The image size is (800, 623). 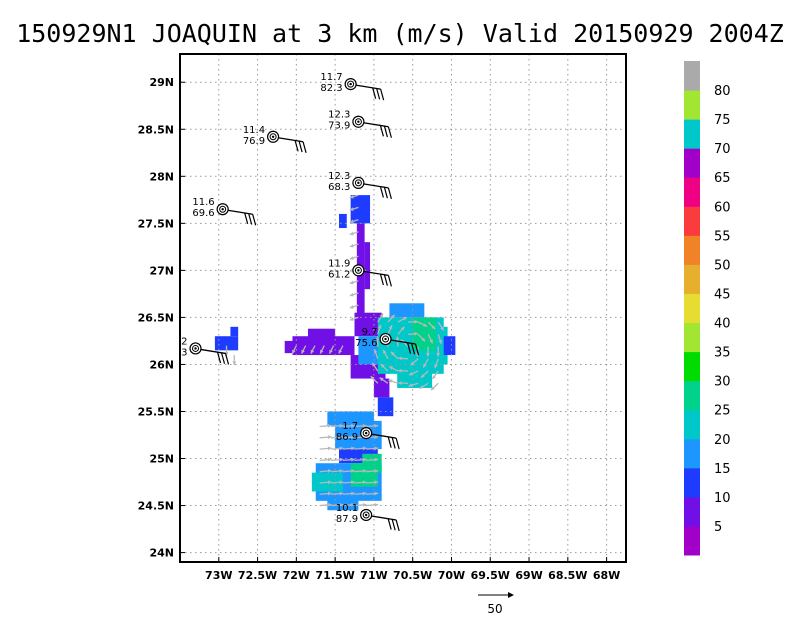 I want to click on observation-direction-label: 69.6, so click(x=203, y=213).